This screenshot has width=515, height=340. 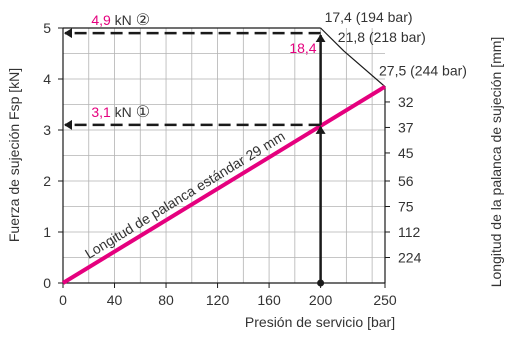 What do you see at coordinates (47, 283) in the screenshot?
I see `y-tick-label: 0` at bounding box center [47, 283].